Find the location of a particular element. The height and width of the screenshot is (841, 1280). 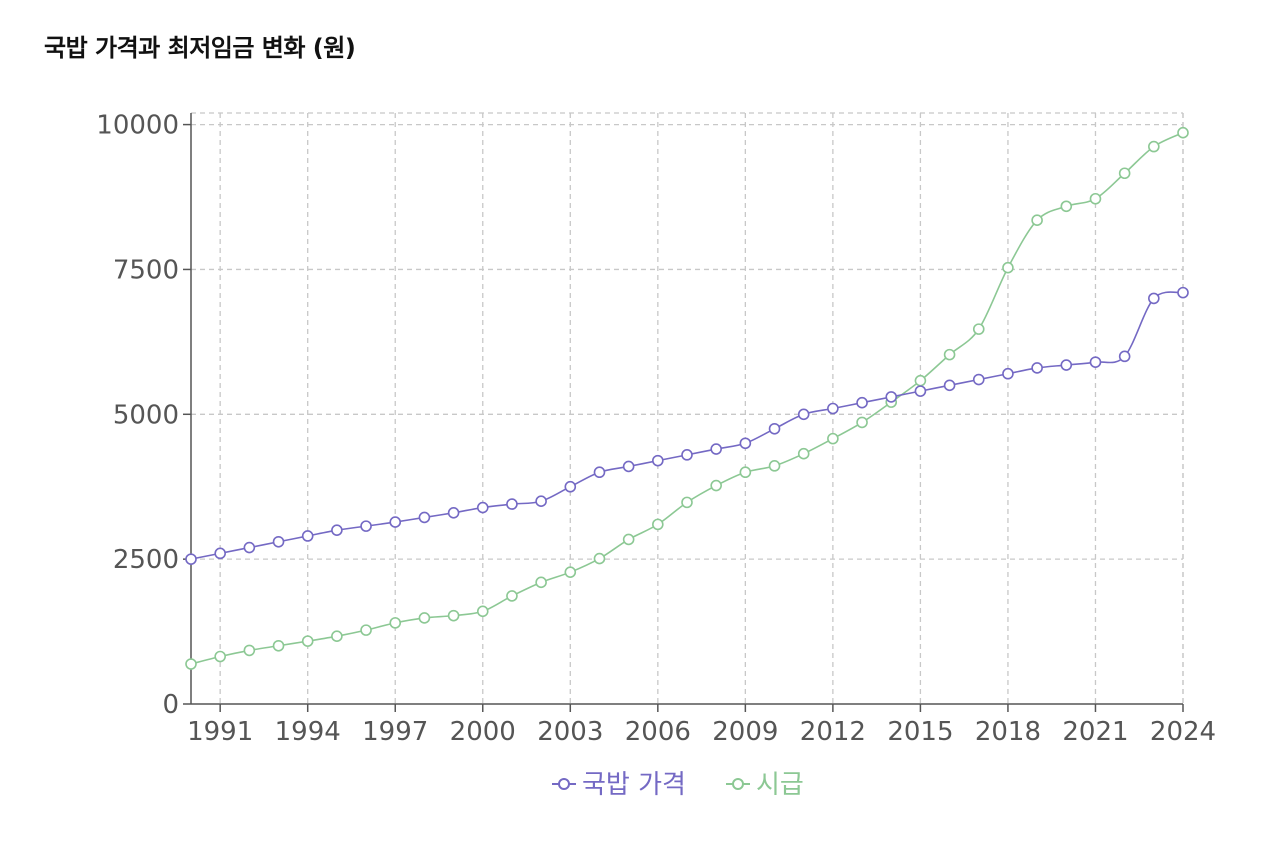

x-tick-label: 2015 is located at coordinates (920, 732).